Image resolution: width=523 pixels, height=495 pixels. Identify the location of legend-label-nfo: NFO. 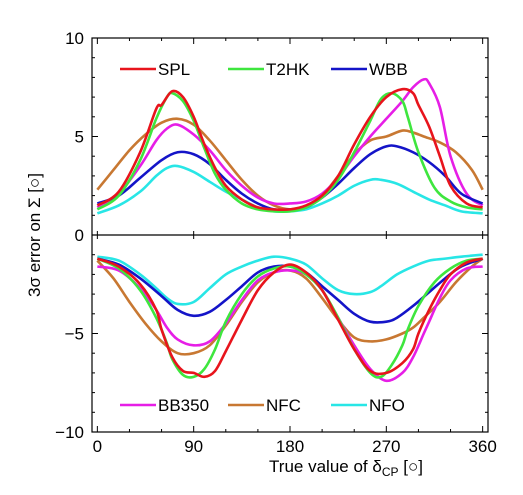
(387, 405).